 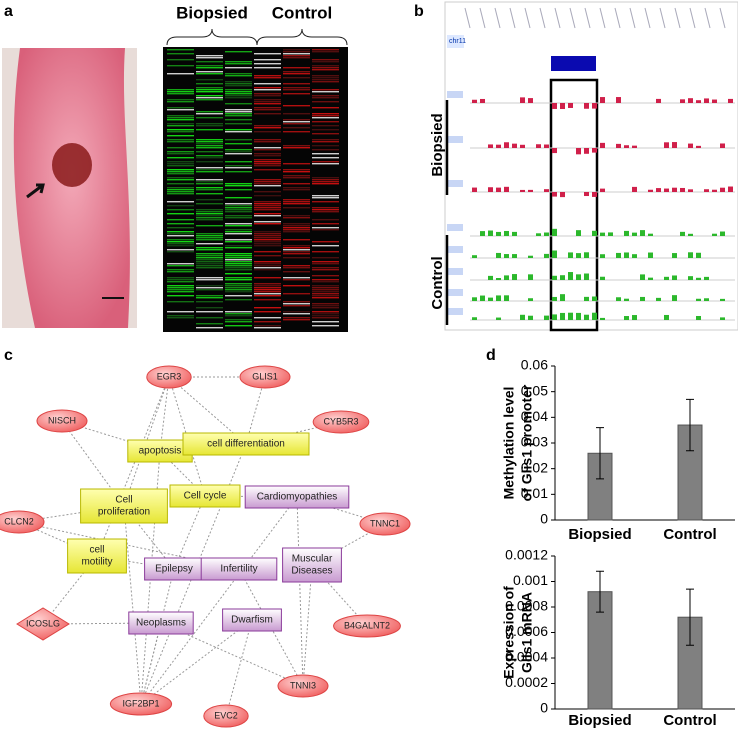 What do you see at coordinates (574, 205) in the screenshot?
I see `highlight-box` at bounding box center [574, 205].